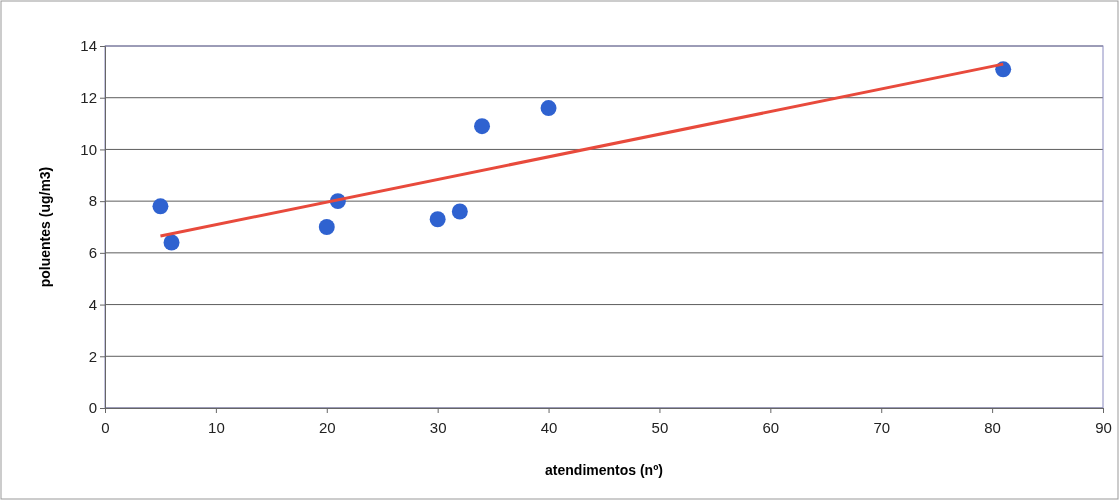  Describe the element at coordinates (604, 470) in the screenshot. I see `x-axis-title: atendimentos (nº)` at that location.